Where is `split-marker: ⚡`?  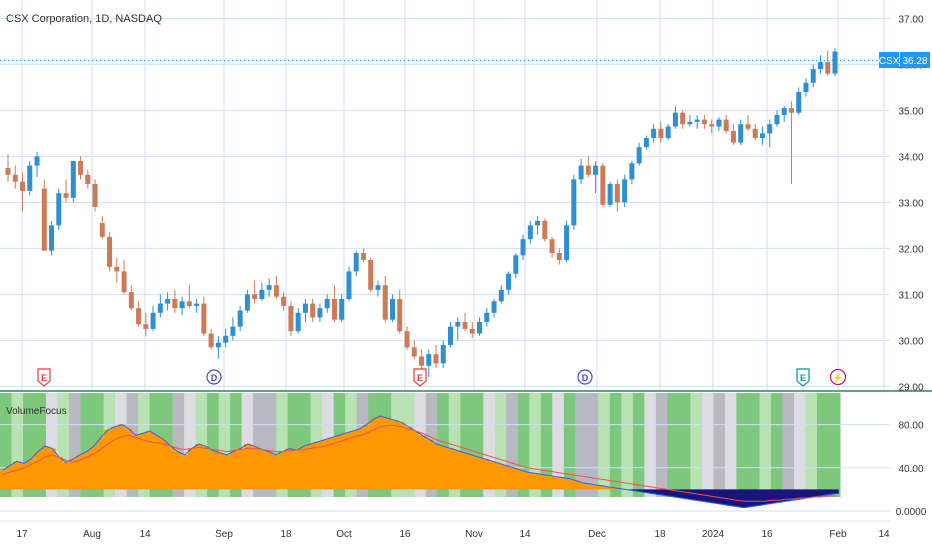 split-marker: ⚡ is located at coordinates (838, 377).